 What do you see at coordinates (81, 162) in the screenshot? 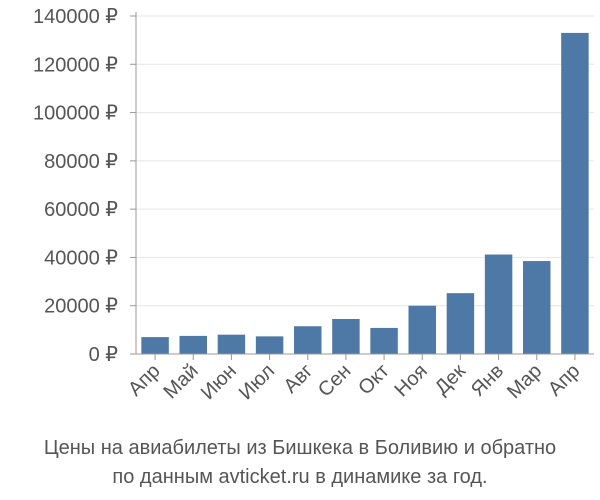
I see `y-tick-label: 80000 ₽` at bounding box center [81, 162].